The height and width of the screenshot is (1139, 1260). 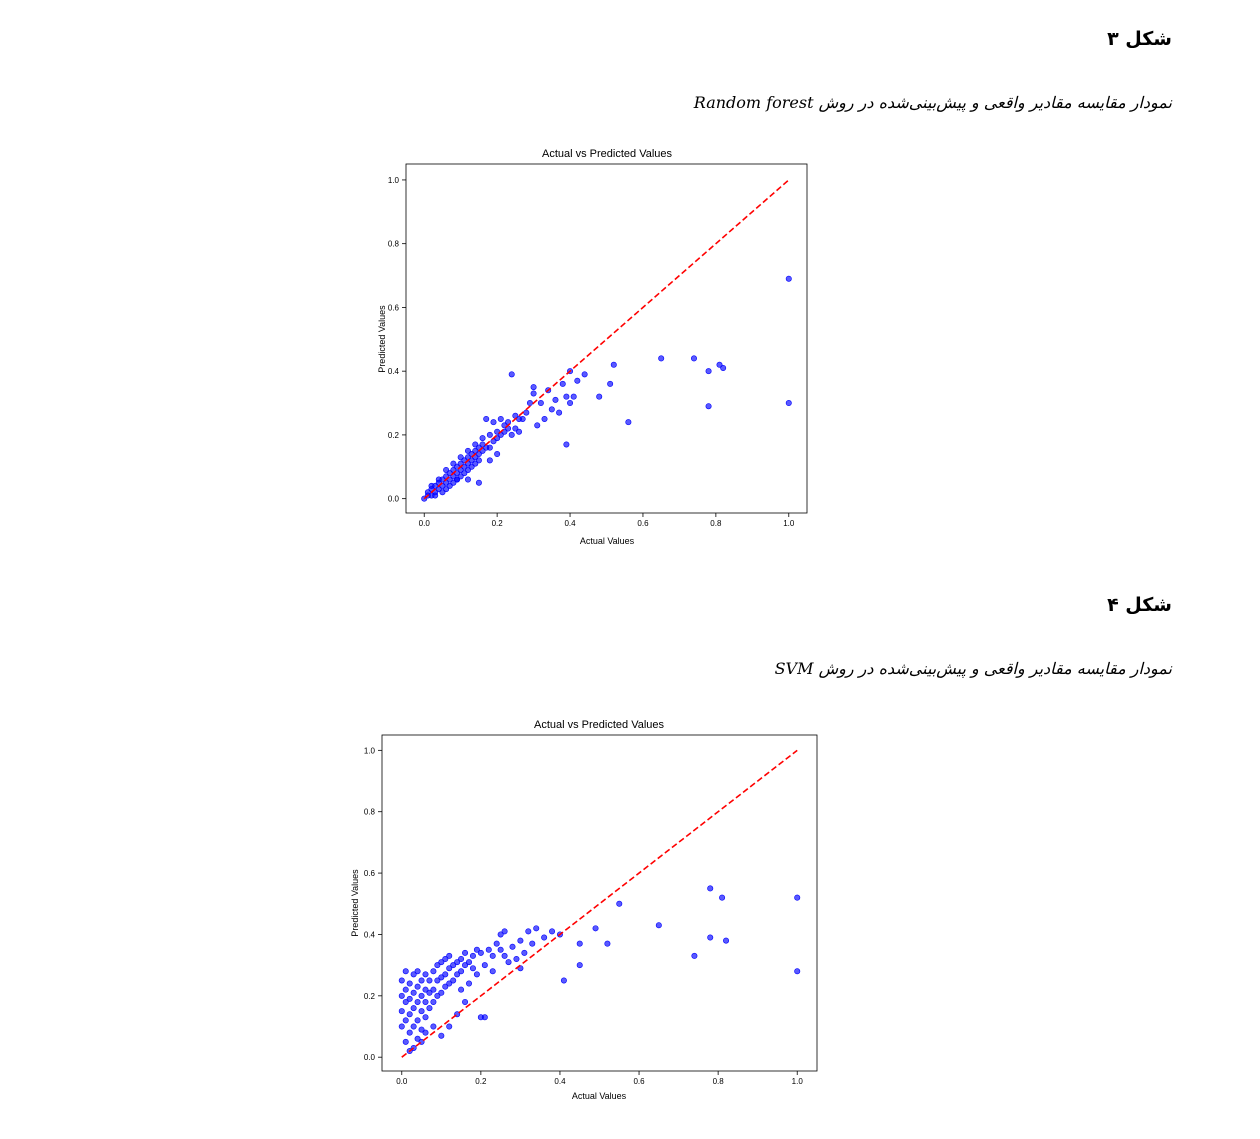 What do you see at coordinates (402, 1081) in the screenshot?
I see `x-tick-label: 0.0` at bounding box center [402, 1081].